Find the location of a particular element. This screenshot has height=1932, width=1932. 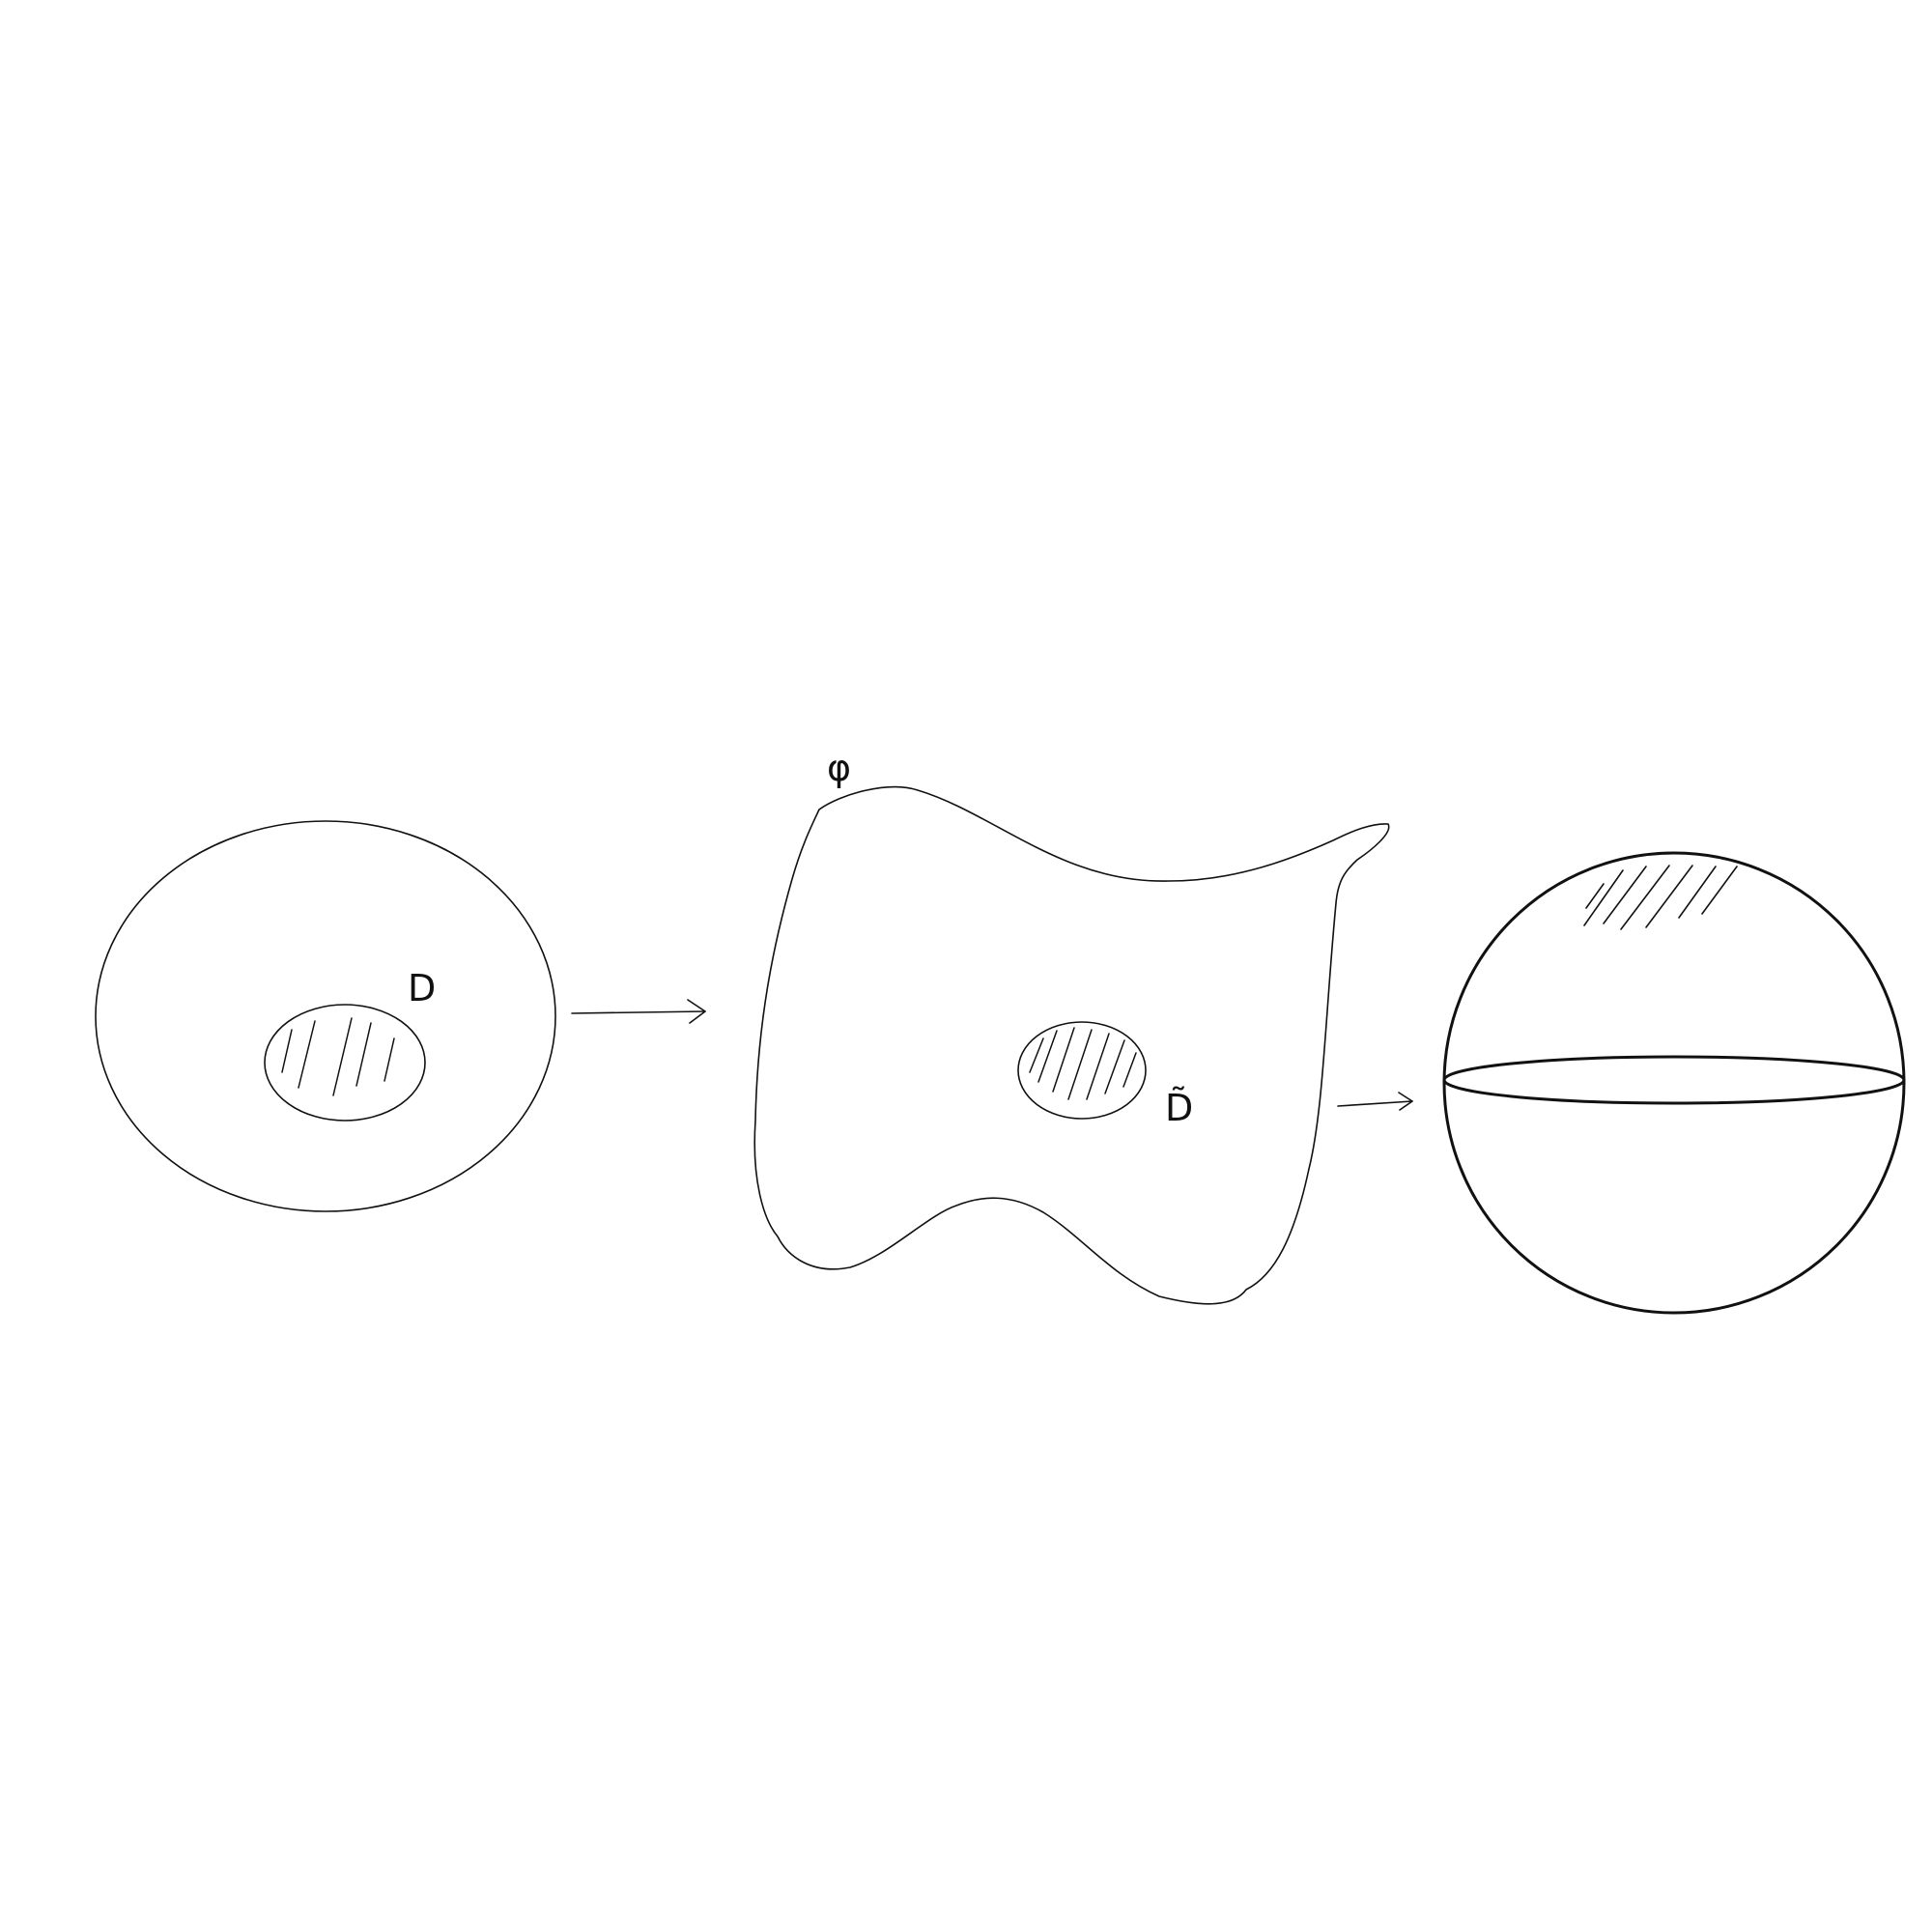

sphere-equator is located at coordinates (1674, 1080).